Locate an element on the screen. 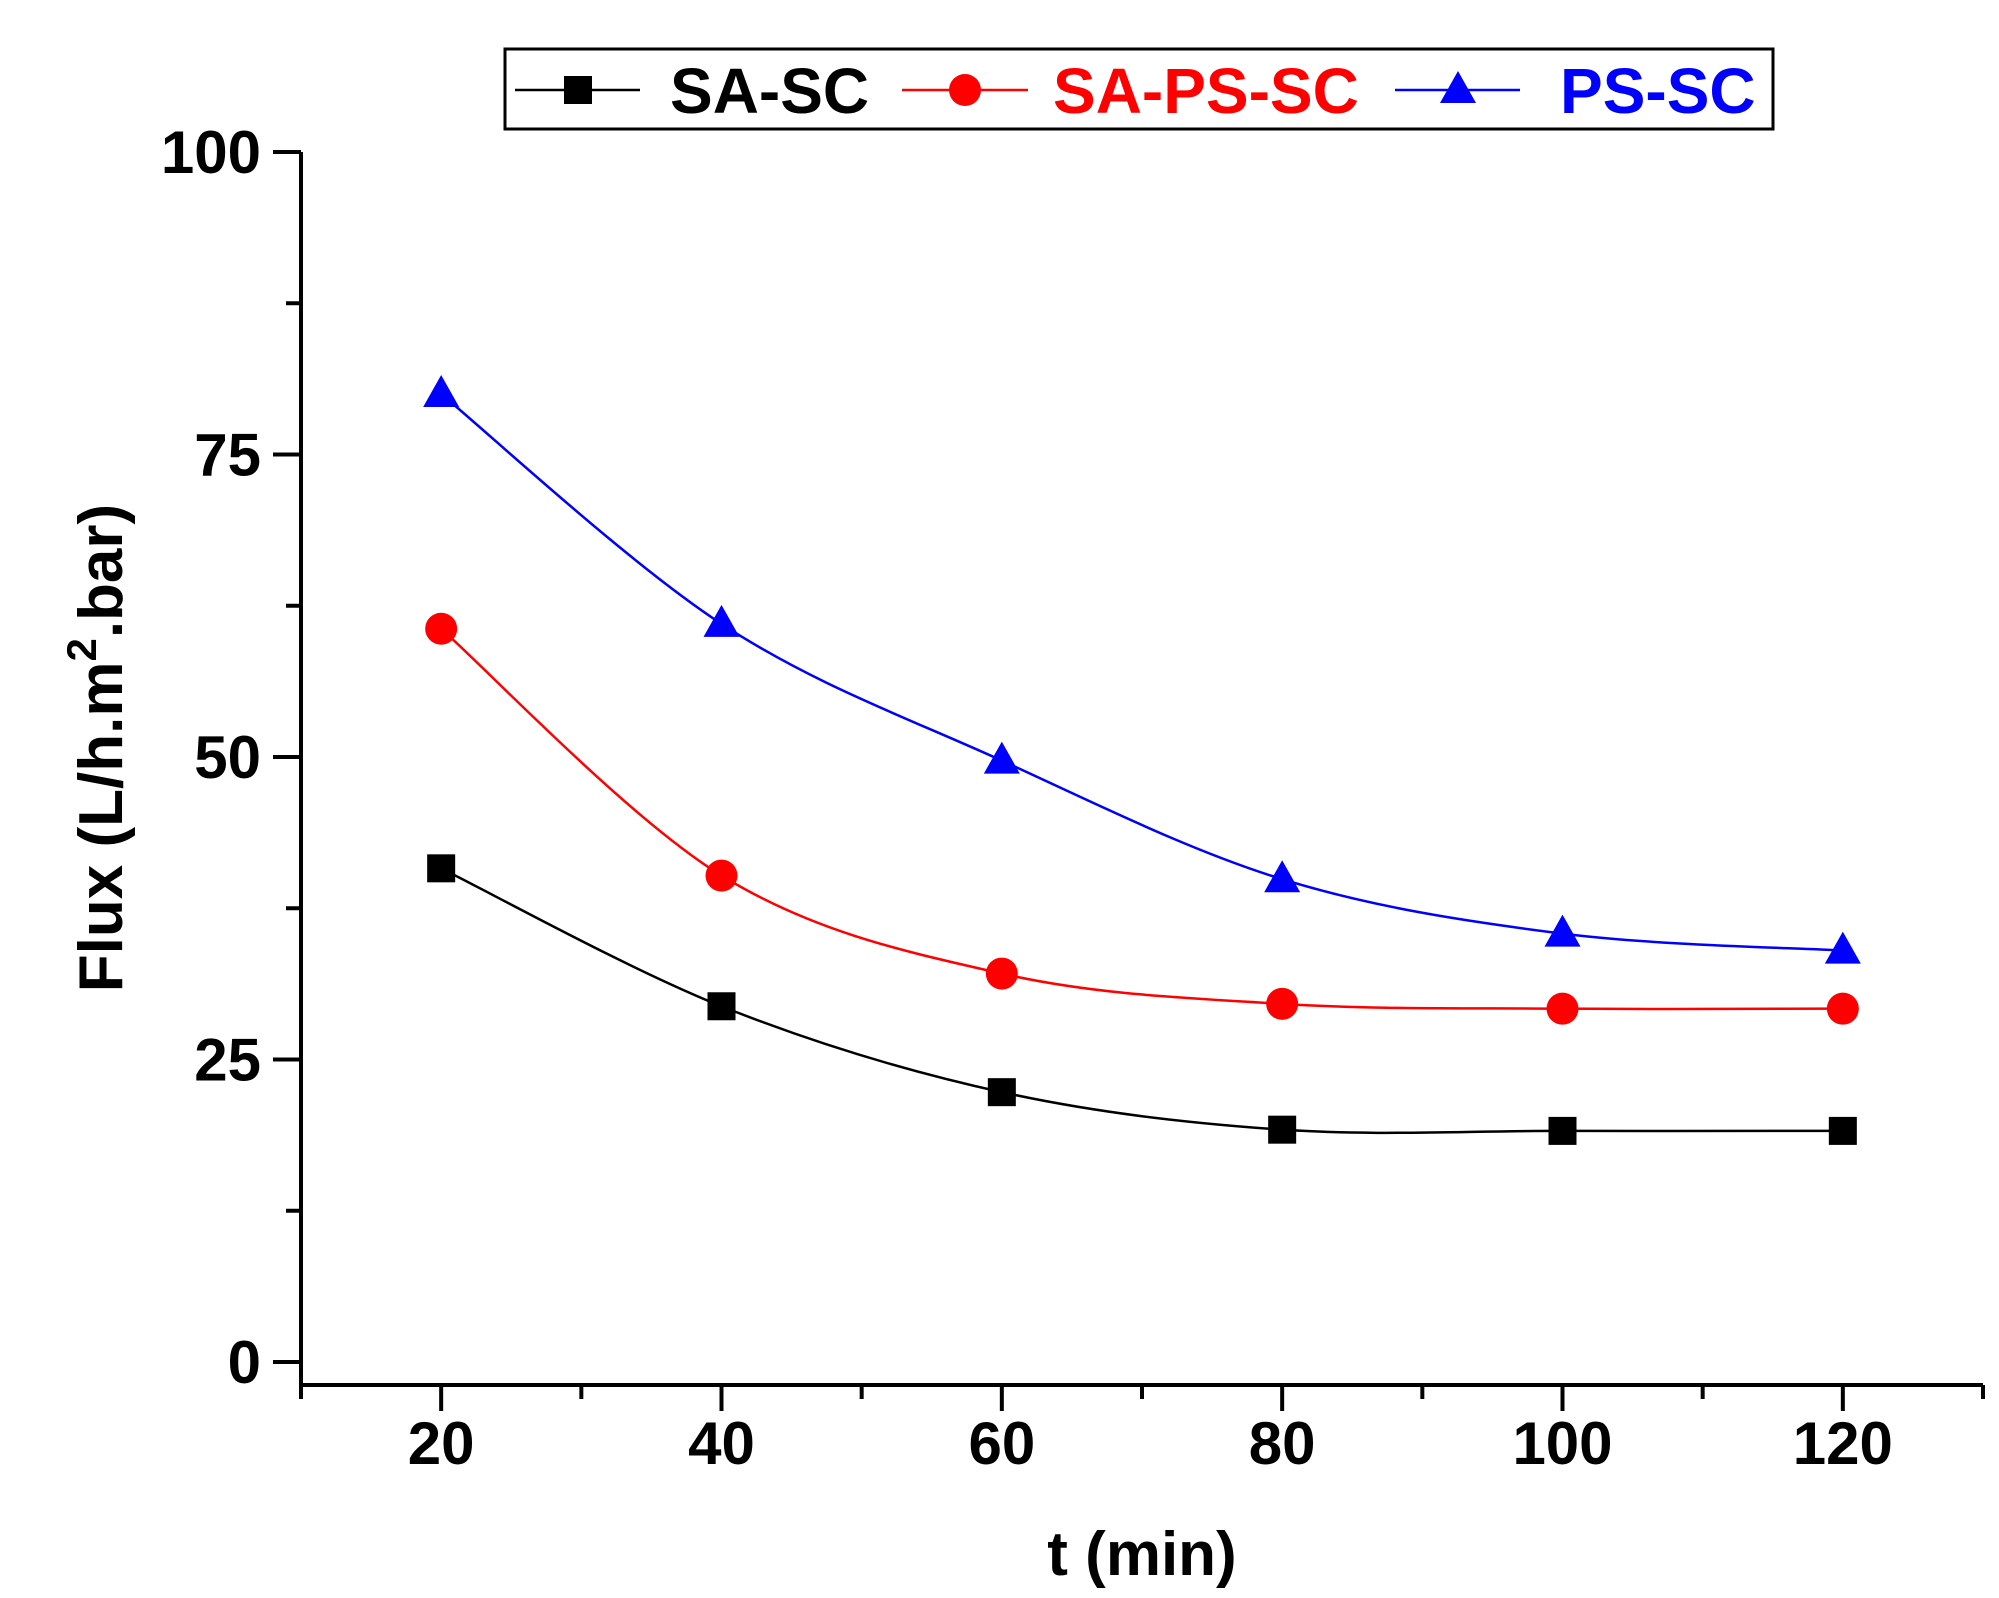 The width and height of the screenshot is (1999, 1598). x-tick-label: 100 is located at coordinates (1562, 1443).